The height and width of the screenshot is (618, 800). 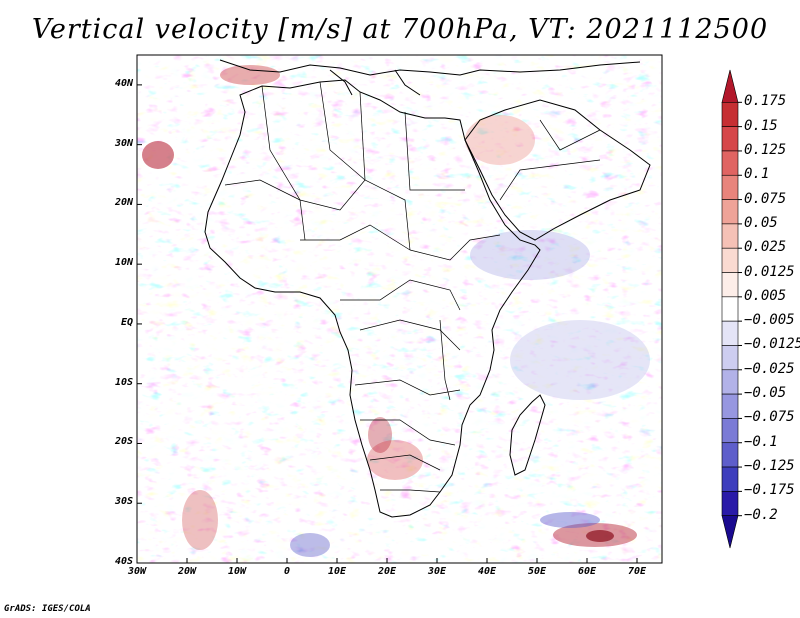 I want to click on lon-label: 20W, so click(x=187, y=571).